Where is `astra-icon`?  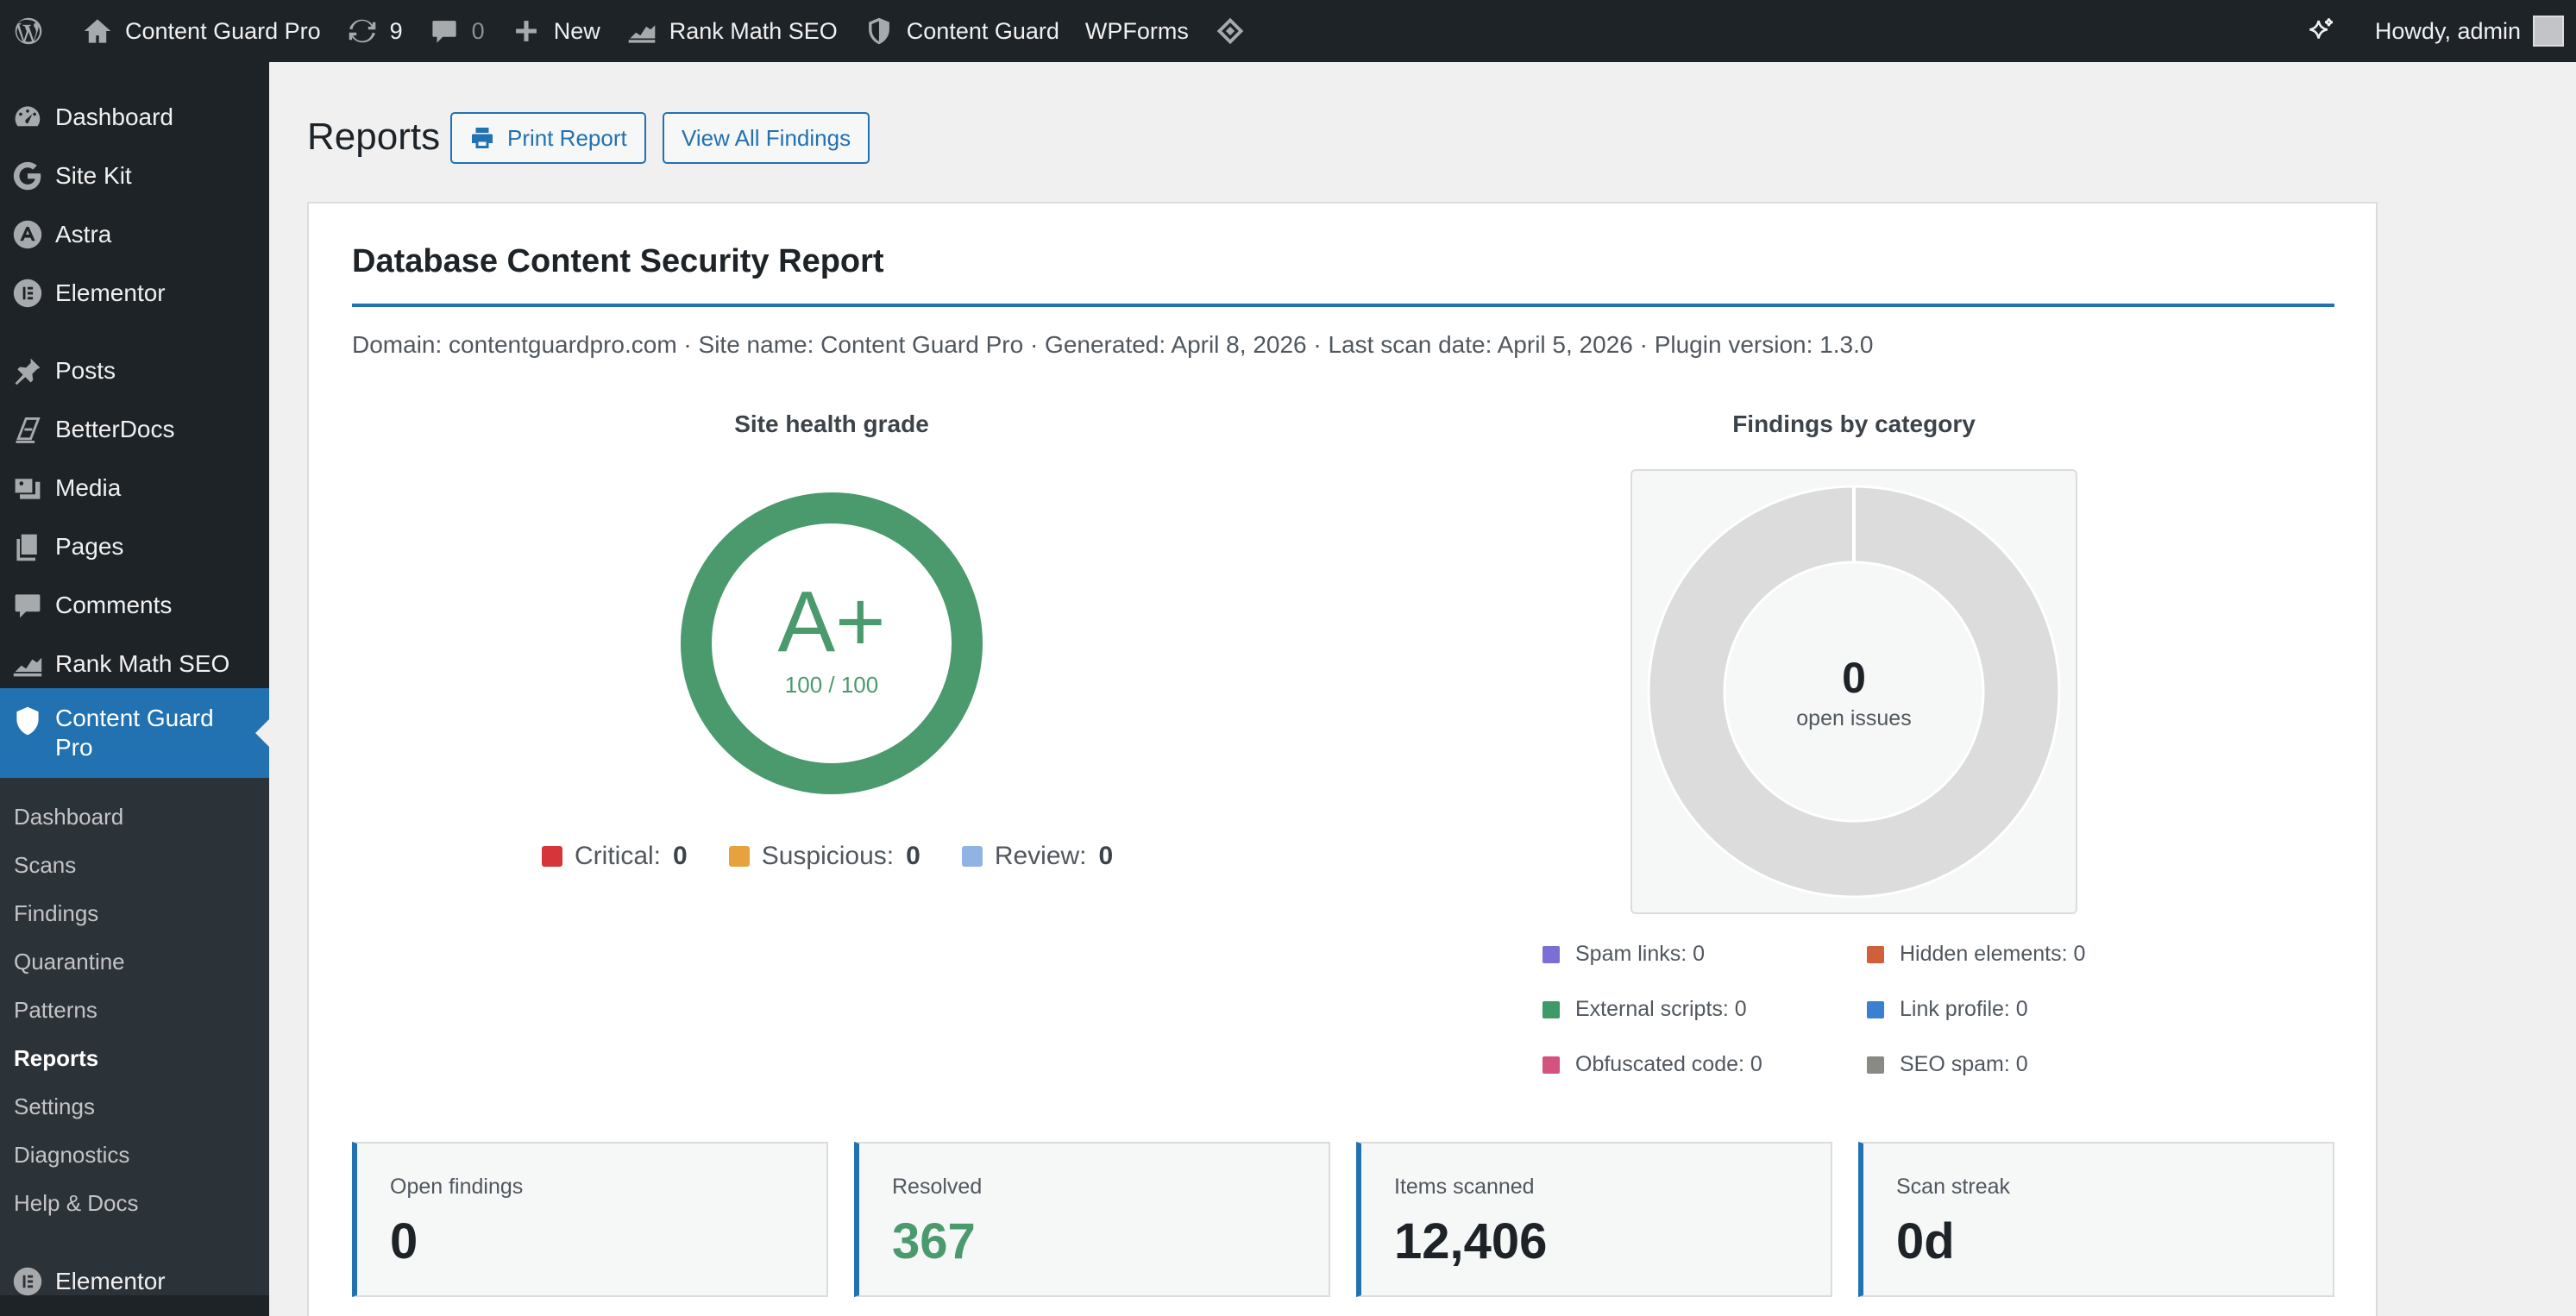
astra-icon is located at coordinates (27, 234).